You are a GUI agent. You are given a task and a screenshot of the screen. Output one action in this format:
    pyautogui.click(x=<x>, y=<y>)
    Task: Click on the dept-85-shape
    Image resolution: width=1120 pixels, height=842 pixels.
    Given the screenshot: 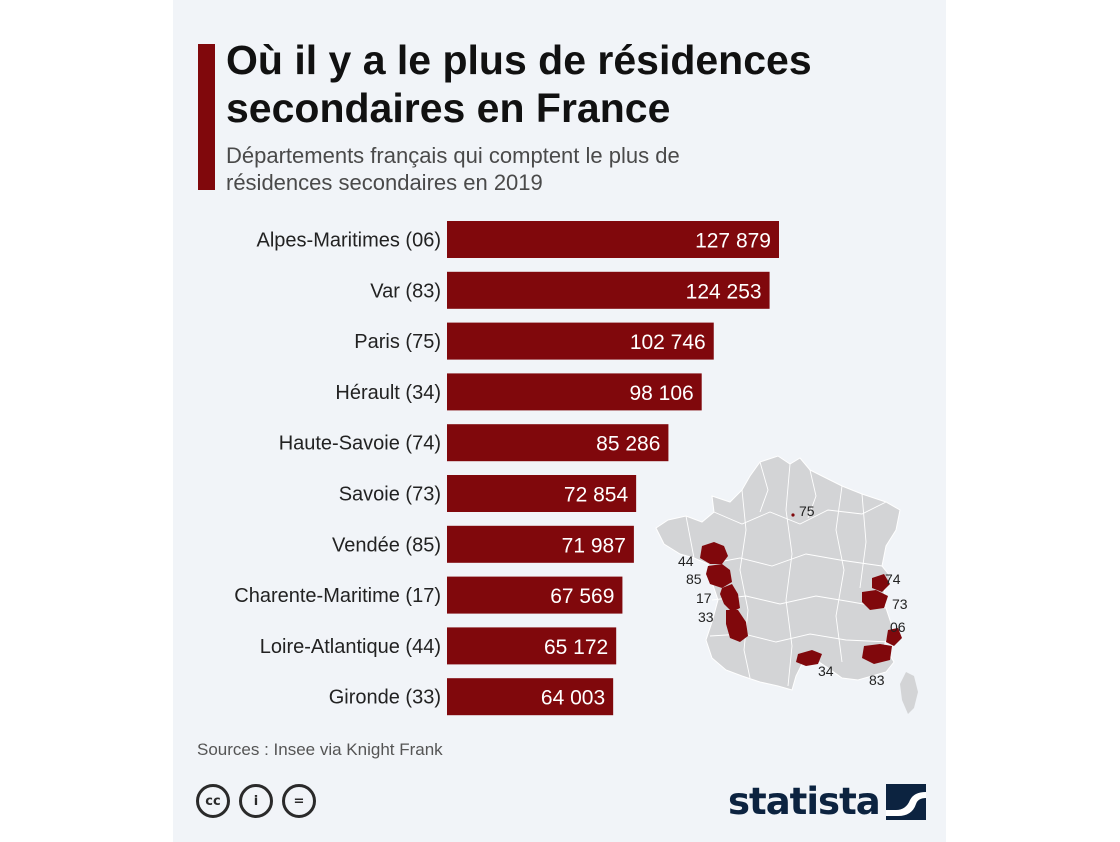 What is the action you would take?
    pyautogui.click(x=719, y=576)
    